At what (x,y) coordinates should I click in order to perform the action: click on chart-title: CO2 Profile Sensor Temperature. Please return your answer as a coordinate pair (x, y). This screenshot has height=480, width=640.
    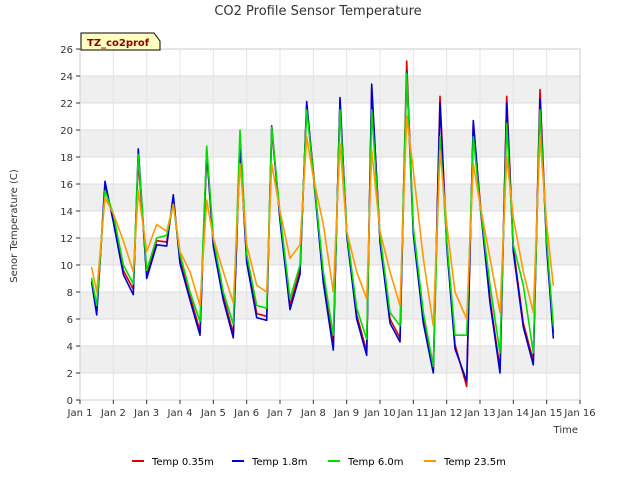
    Looking at the image, I should click on (317, 11).